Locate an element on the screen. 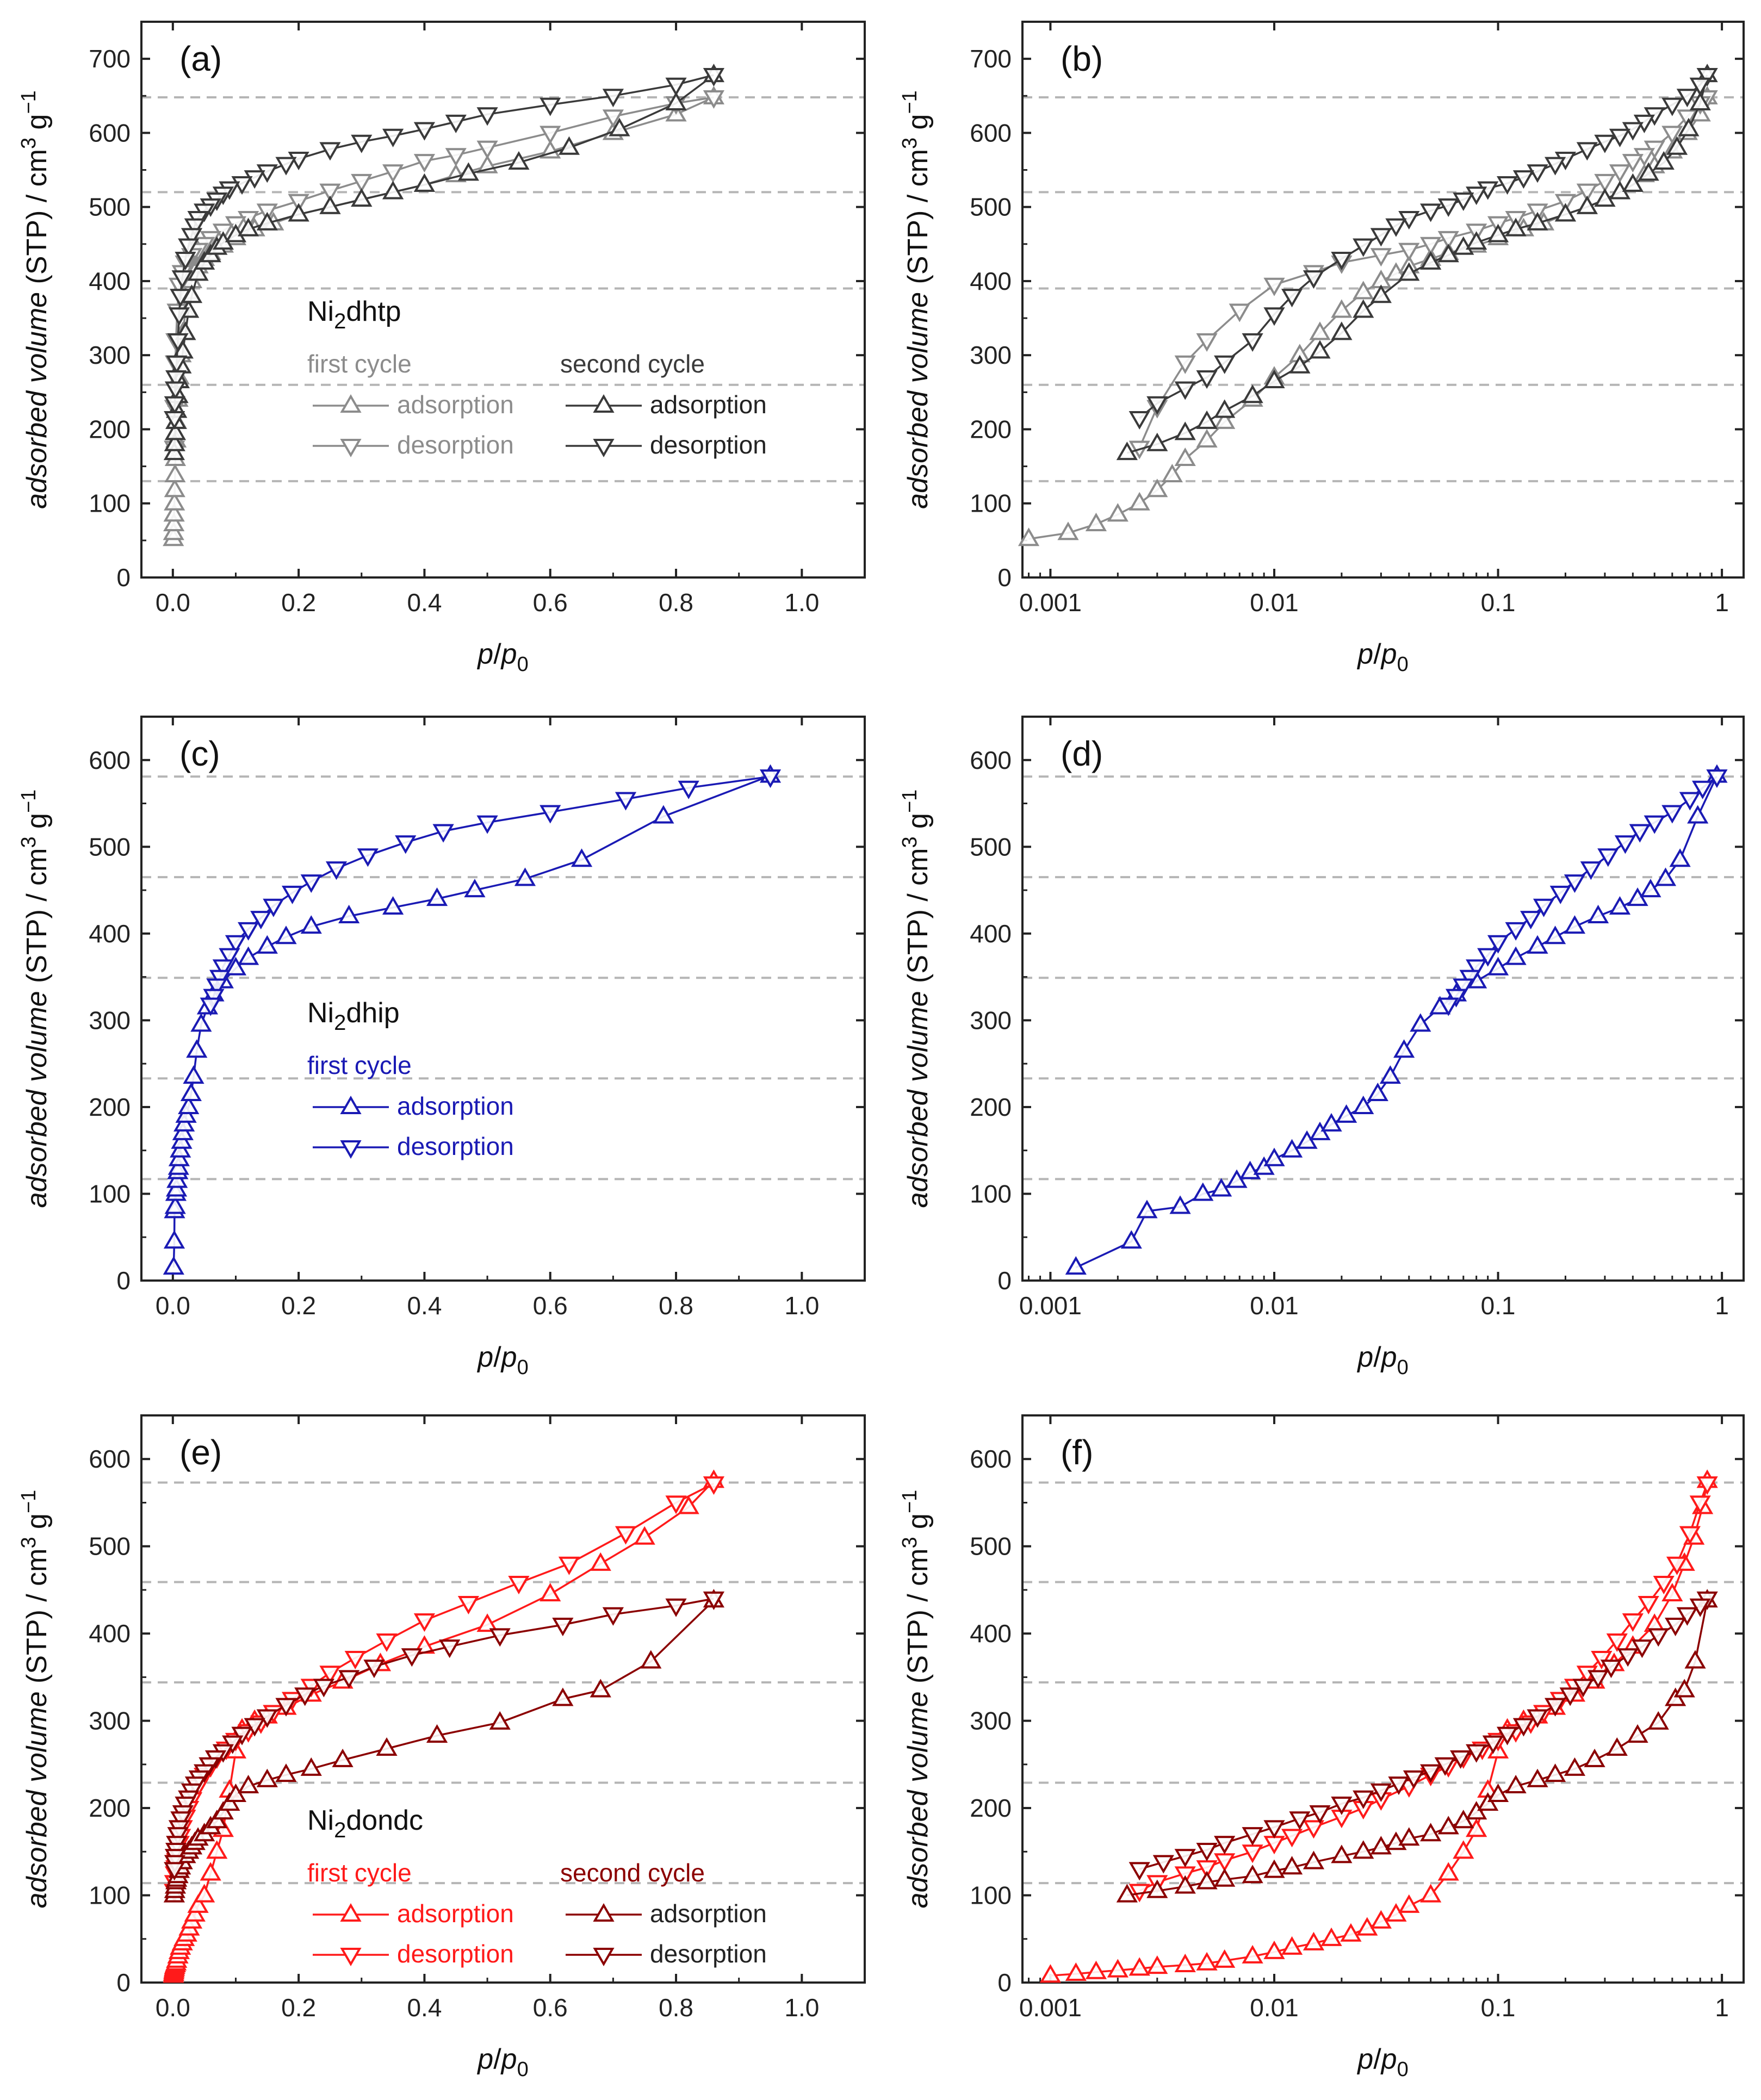  legend: Ni2dhip first cycle adsorption desorption is located at coordinates (410, 1078).